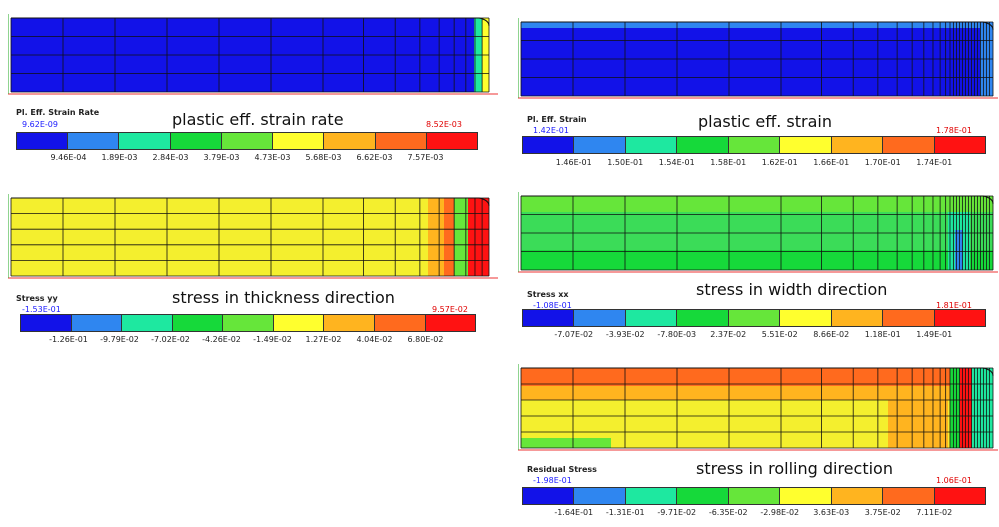 This screenshot has width=999, height=527. Describe the element at coordinates (374, 339) in the screenshot. I see `tick-label: 4.04E-02` at that location.